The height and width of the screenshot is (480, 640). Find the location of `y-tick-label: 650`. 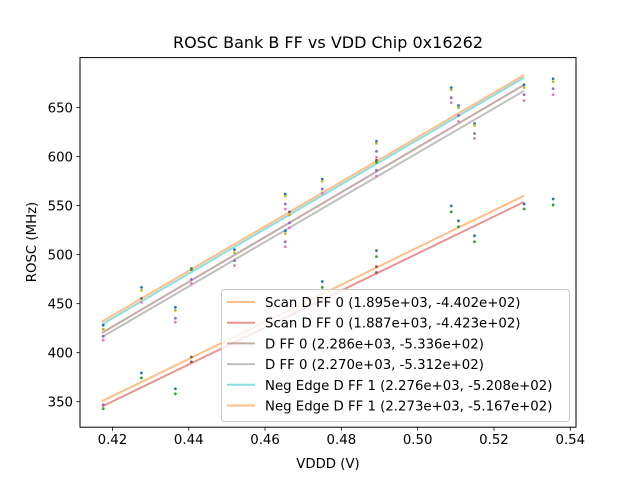

y-tick-label: 650 is located at coordinates (60, 109).